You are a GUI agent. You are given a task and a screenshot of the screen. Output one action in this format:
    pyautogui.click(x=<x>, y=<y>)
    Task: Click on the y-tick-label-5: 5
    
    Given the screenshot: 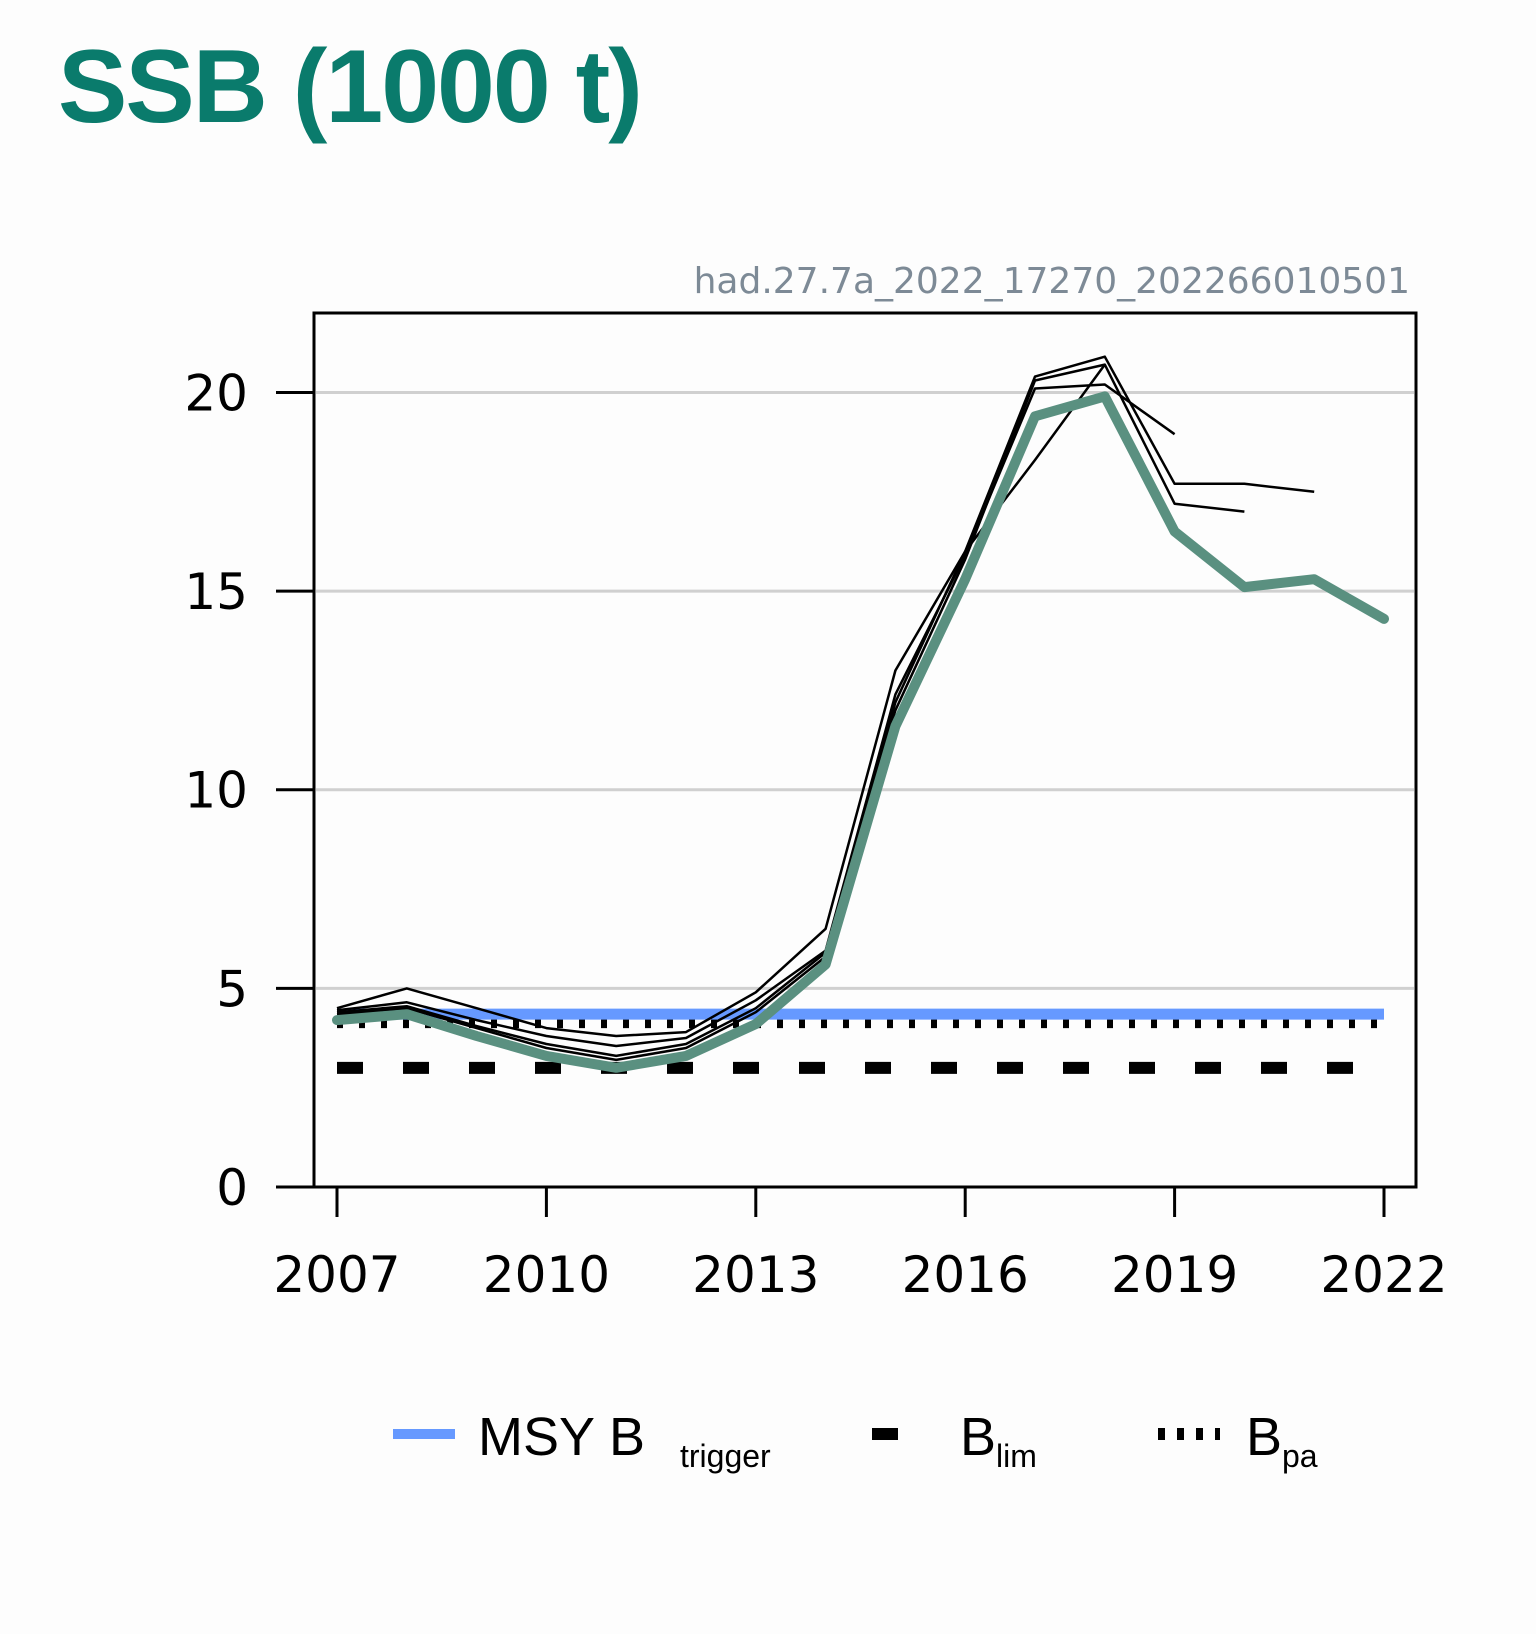 What is the action you would take?
    pyautogui.click(x=232, y=989)
    